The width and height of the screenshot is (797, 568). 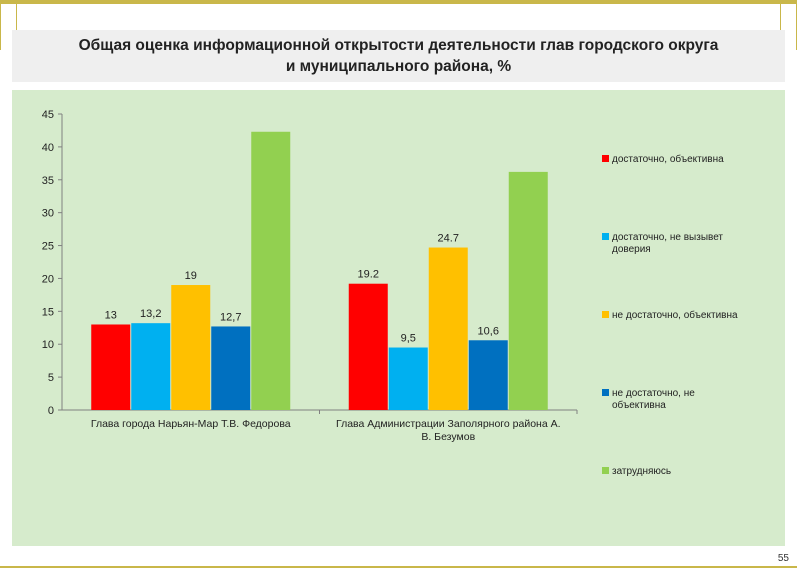 I want to click on slide-bottom-border, so click(x=398, y=567).